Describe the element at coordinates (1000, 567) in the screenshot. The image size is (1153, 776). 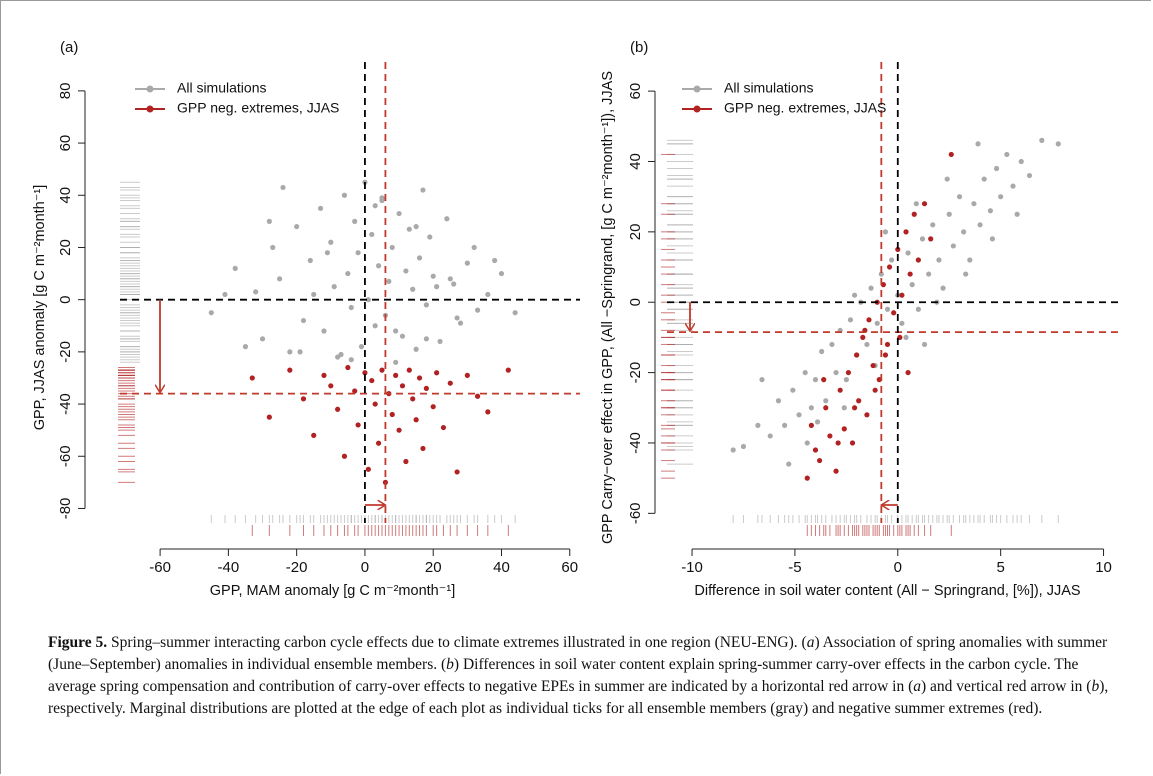
I see `x-tick-label: 5` at that location.